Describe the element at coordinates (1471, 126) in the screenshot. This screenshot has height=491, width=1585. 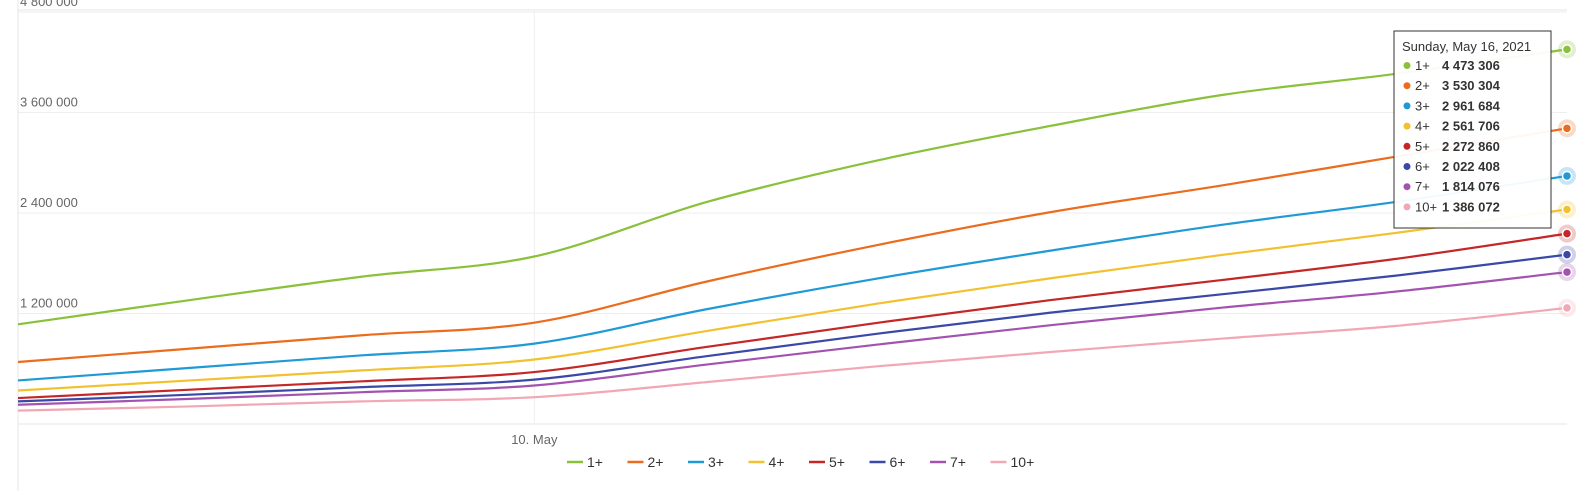
I see `tooltip-series-value: 2 561 706` at that location.